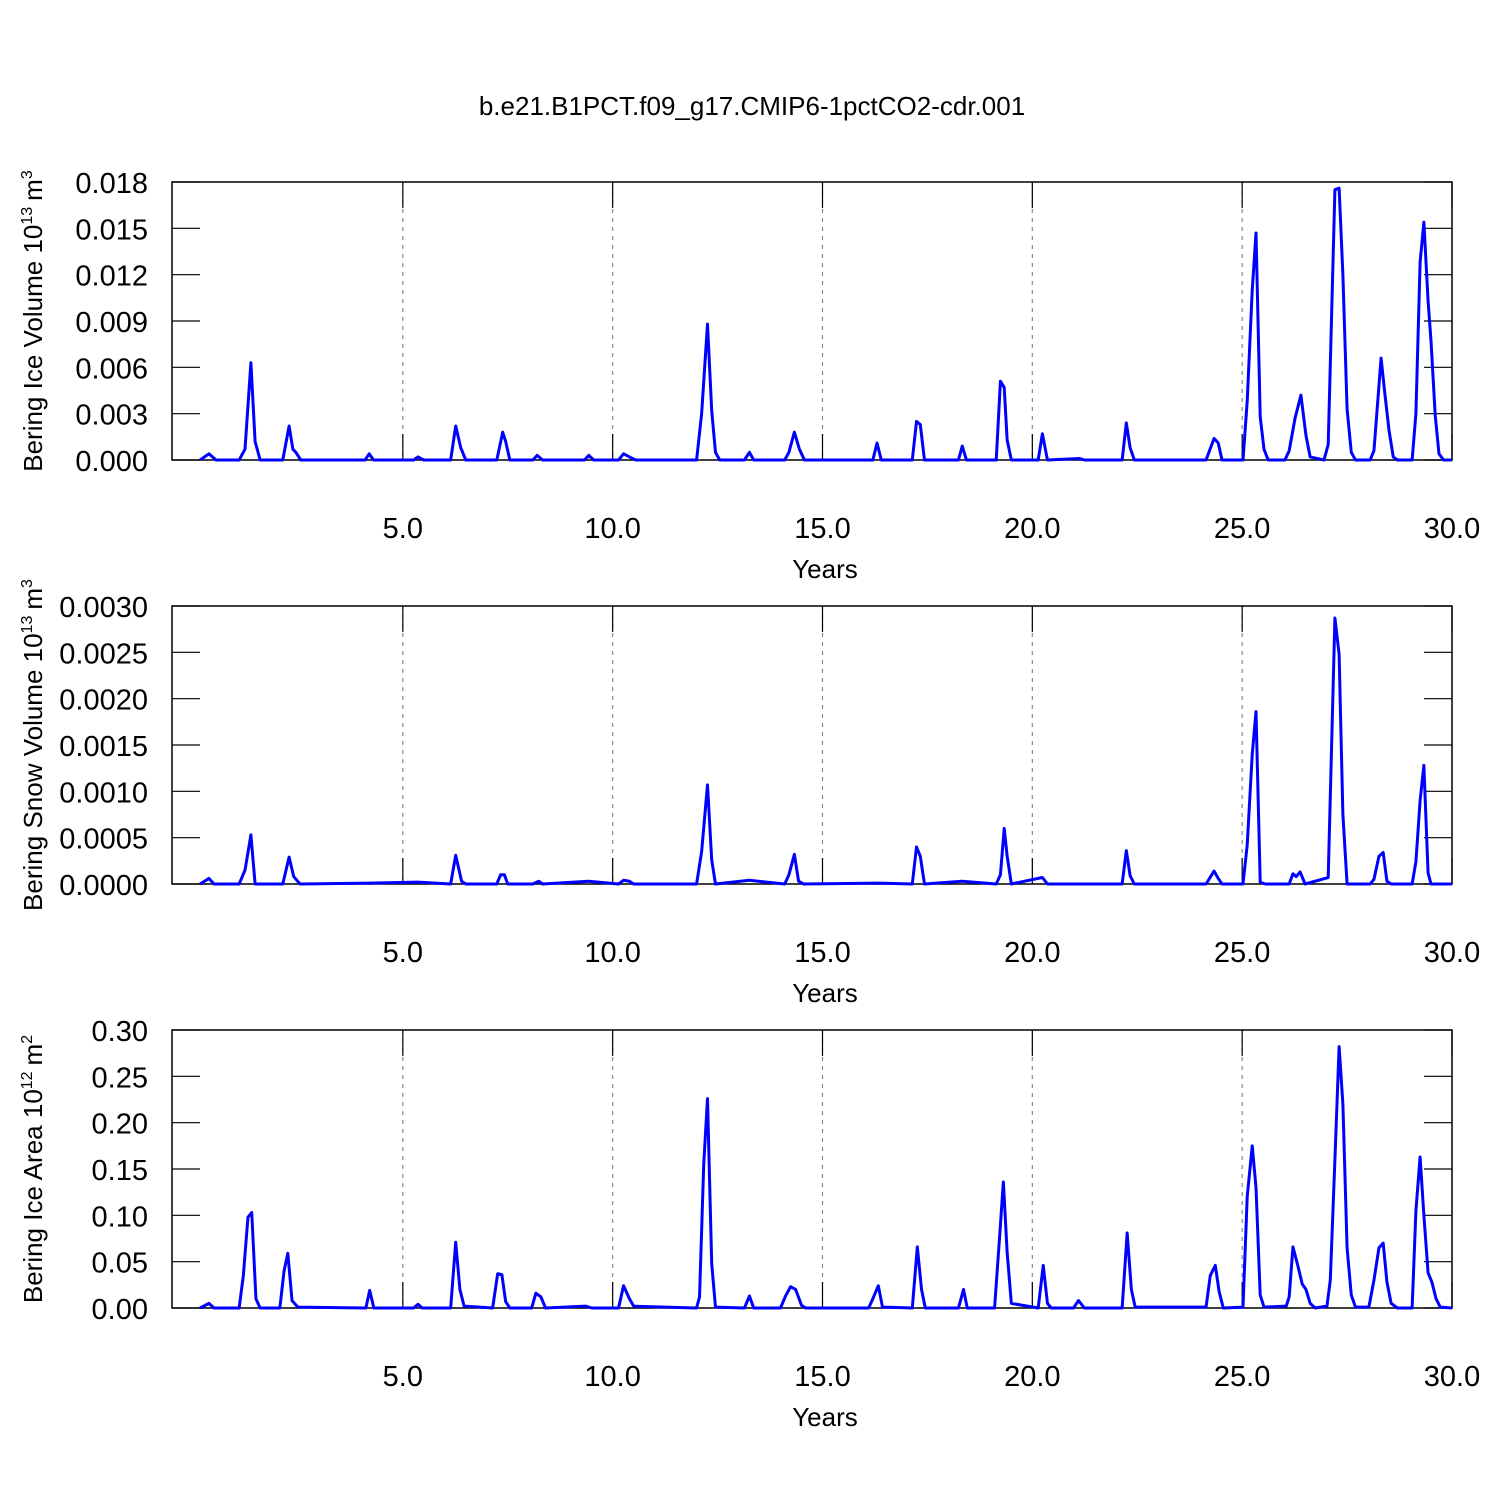  I want to click on y-tick-label: 0.00, so click(120, 1310).